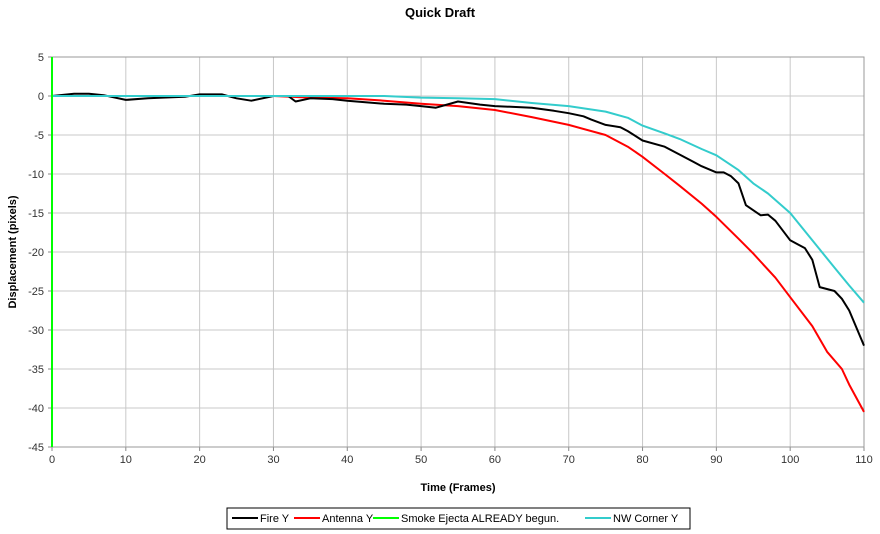 Image resolution: width=880 pixels, height=534 pixels. Describe the element at coordinates (126, 460) in the screenshot. I see `x-tick-label: 10` at that location.